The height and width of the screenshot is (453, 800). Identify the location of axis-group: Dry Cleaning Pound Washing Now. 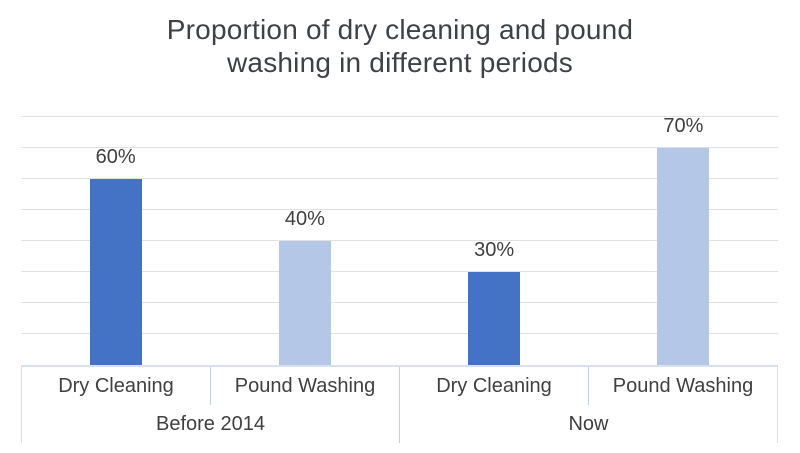
(588, 405).